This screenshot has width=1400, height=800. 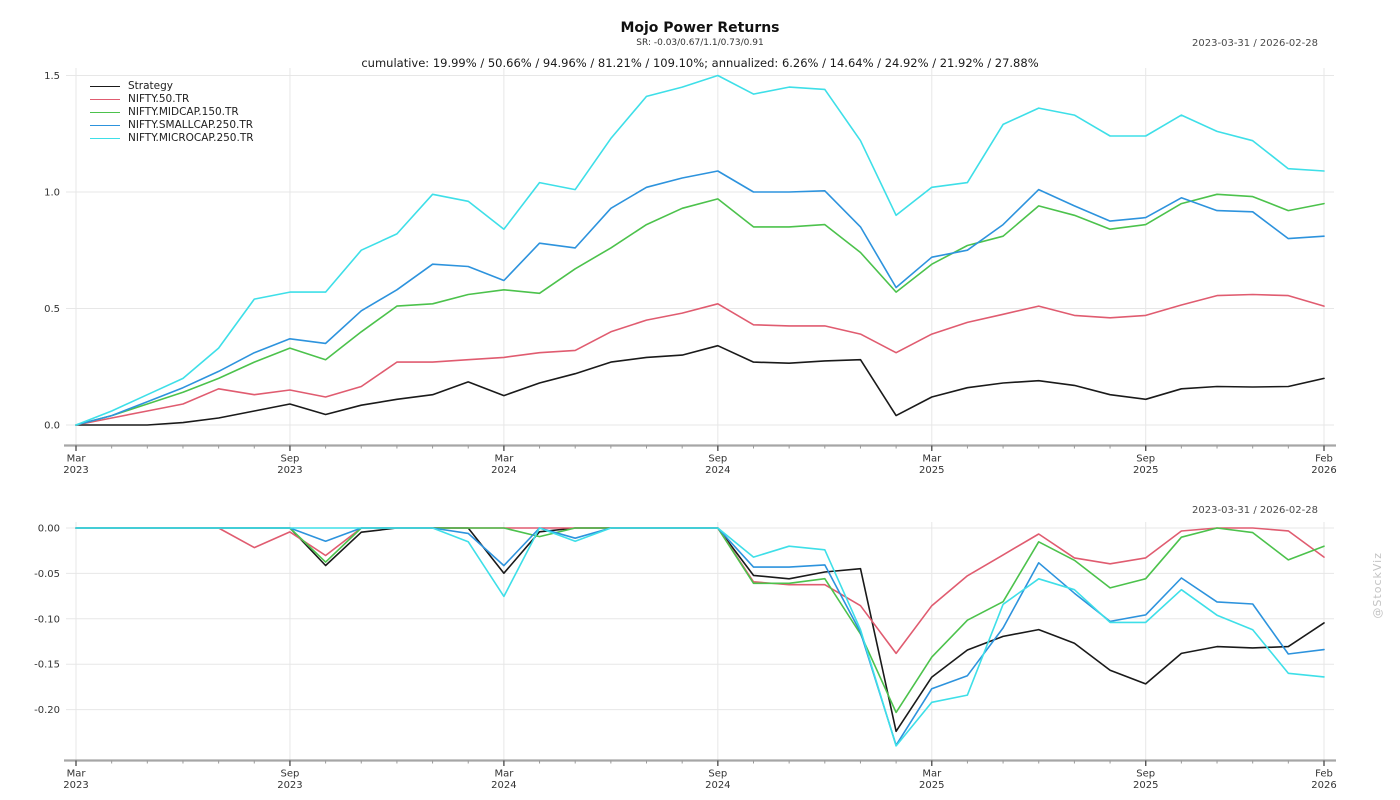 What do you see at coordinates (52, 76) in the screenshot?
I see `y-tick-label: 1.5` at bounding box center [52, 76].